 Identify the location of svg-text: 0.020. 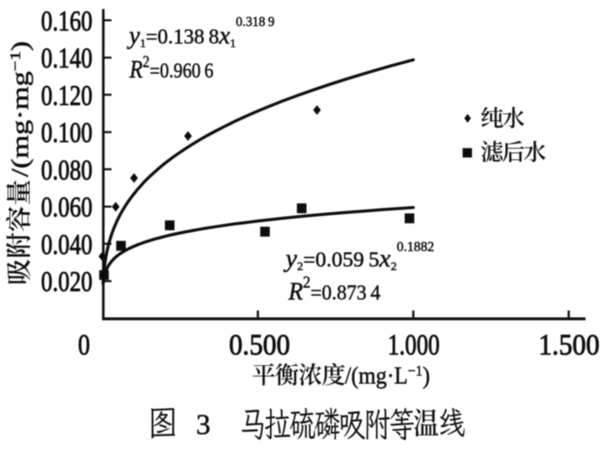
(67, 282).